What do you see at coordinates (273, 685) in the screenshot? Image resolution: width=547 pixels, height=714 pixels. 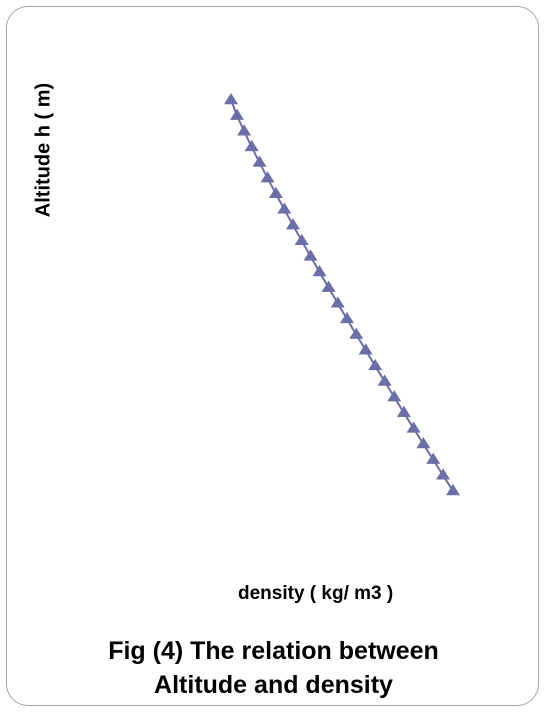 I see `figure-caption-line-2: Altitude and density` at bounding box center [273, 685].